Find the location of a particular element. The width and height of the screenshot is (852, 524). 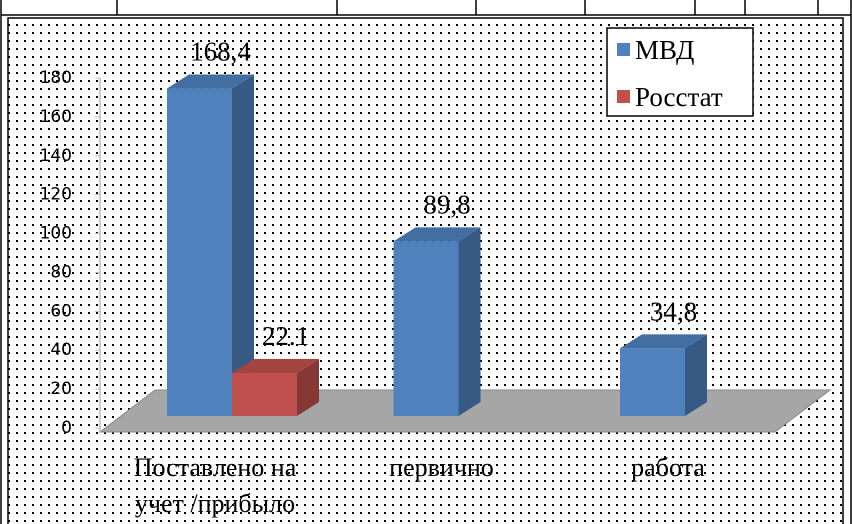

legend-label: МВД is located at coordinates (664, 50).